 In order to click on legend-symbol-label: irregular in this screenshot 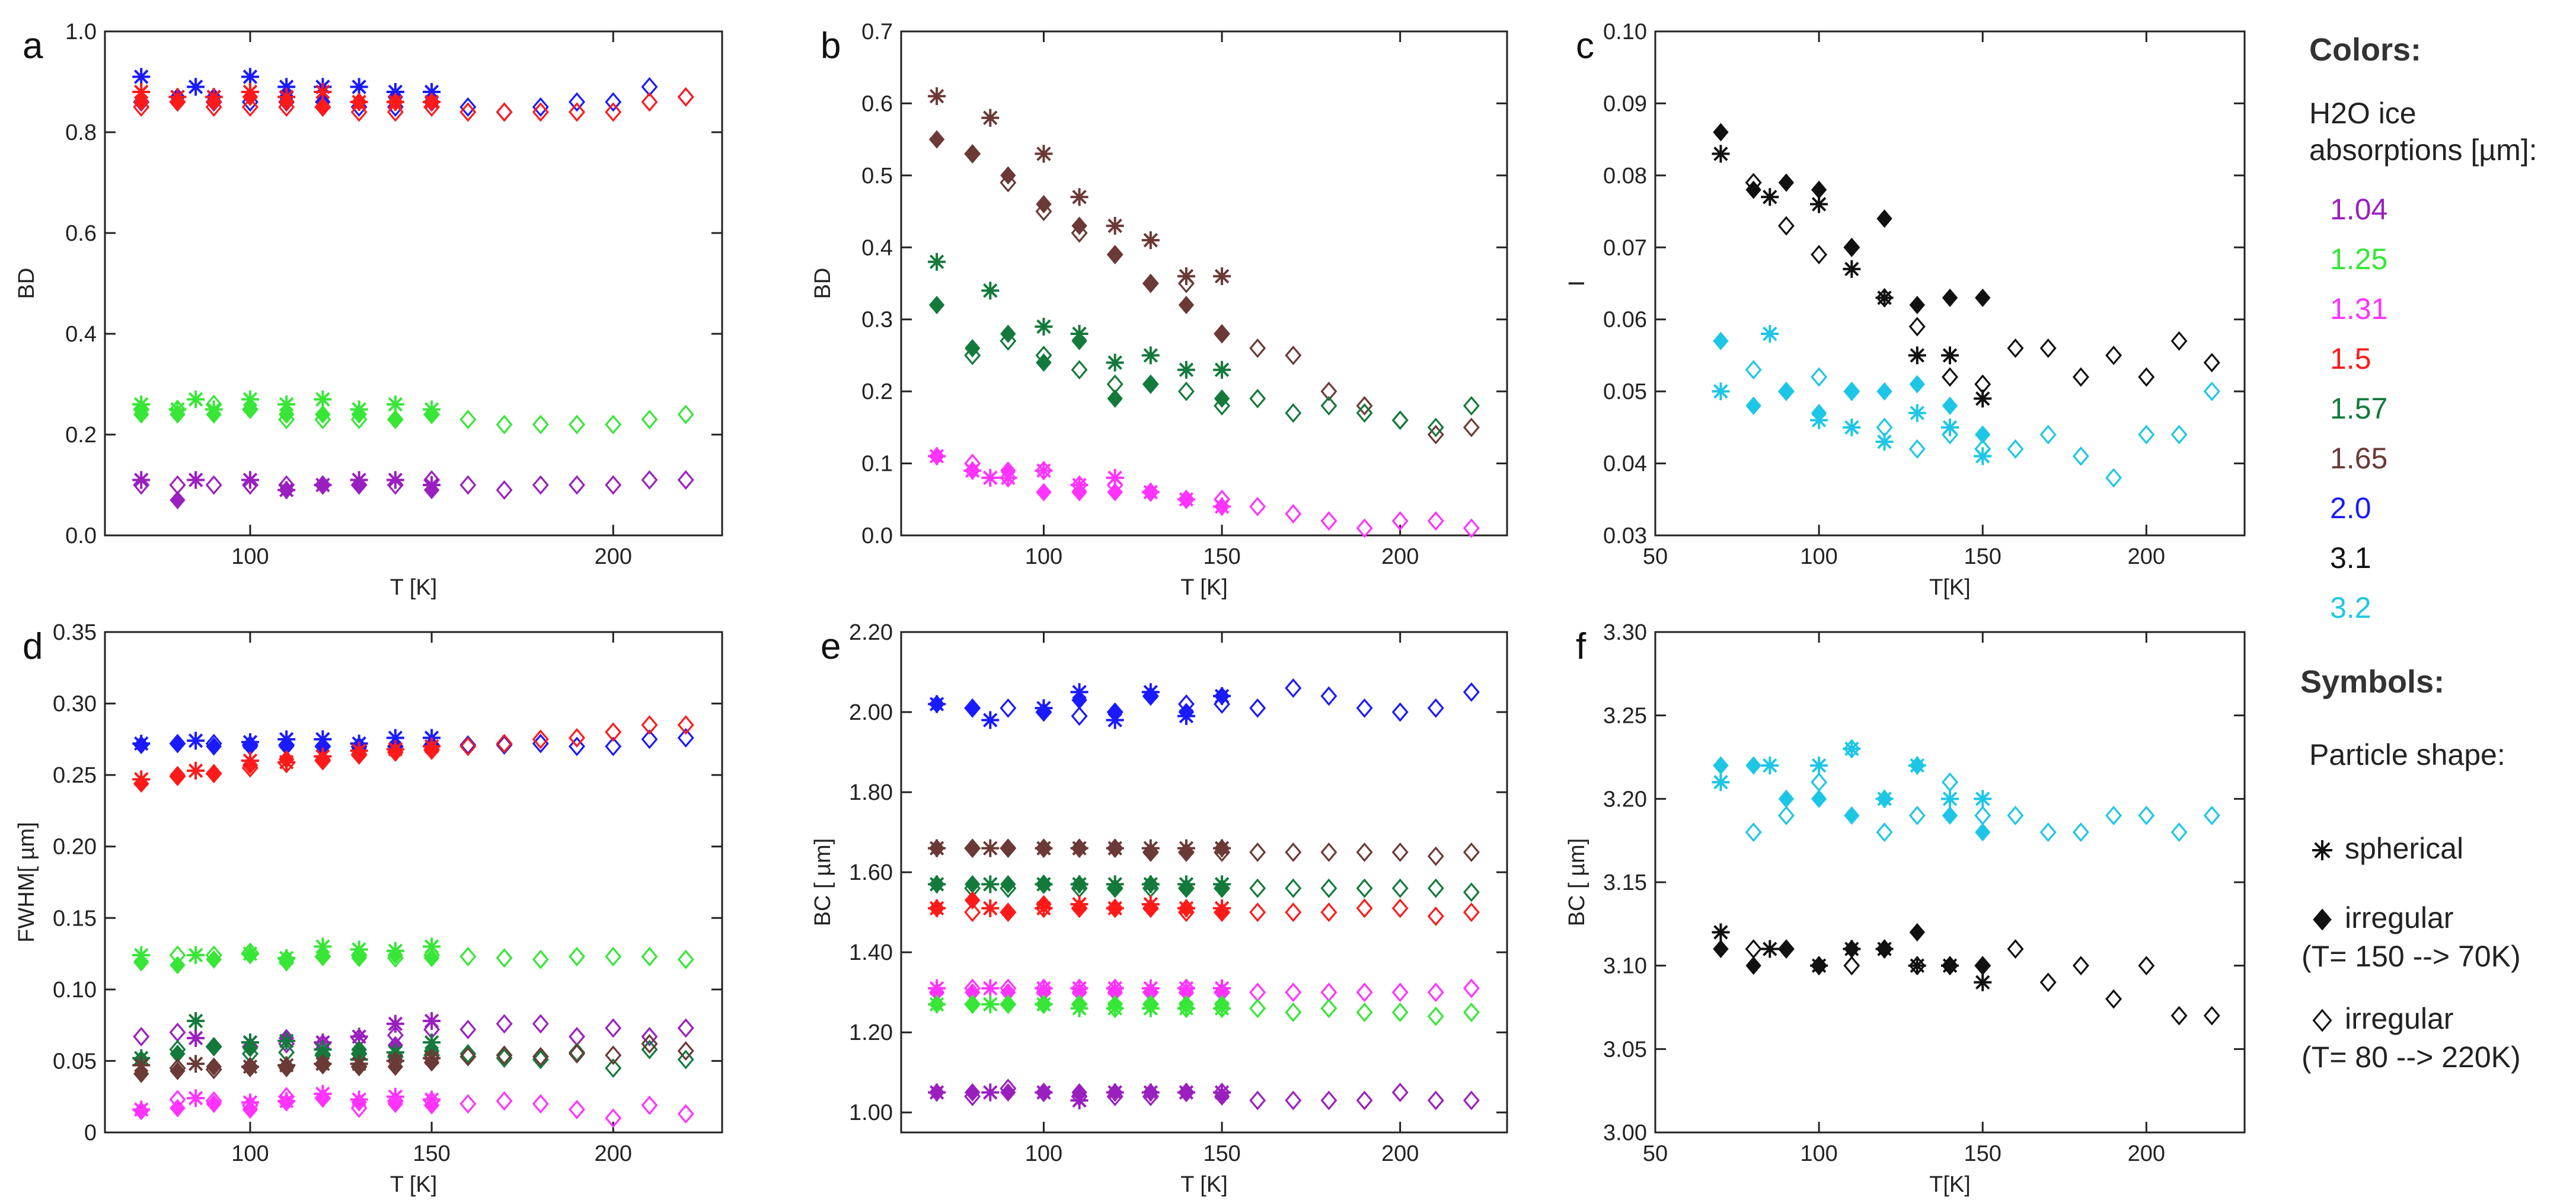, I will do `click(2399, 1018)`.